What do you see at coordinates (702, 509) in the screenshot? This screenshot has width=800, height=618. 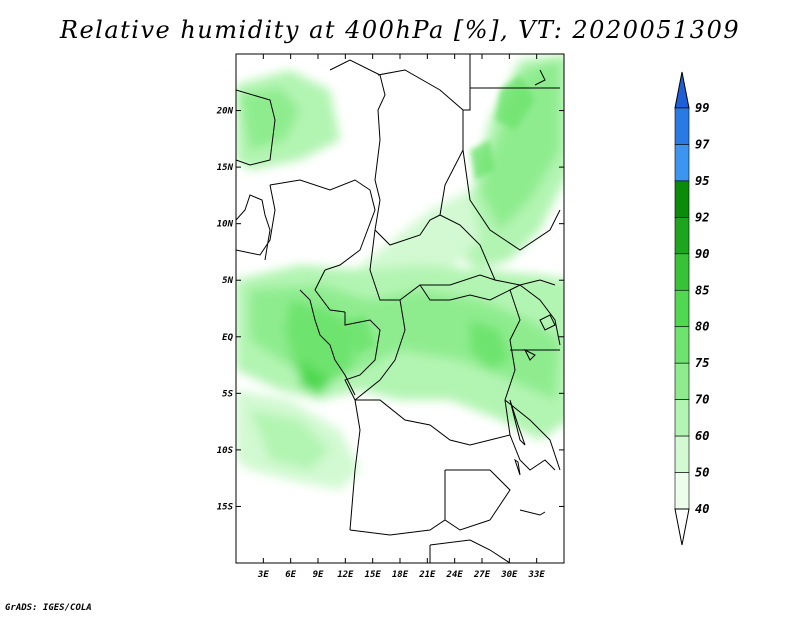 I see `colorbar-label: 40` at bounding box center [702, 509].